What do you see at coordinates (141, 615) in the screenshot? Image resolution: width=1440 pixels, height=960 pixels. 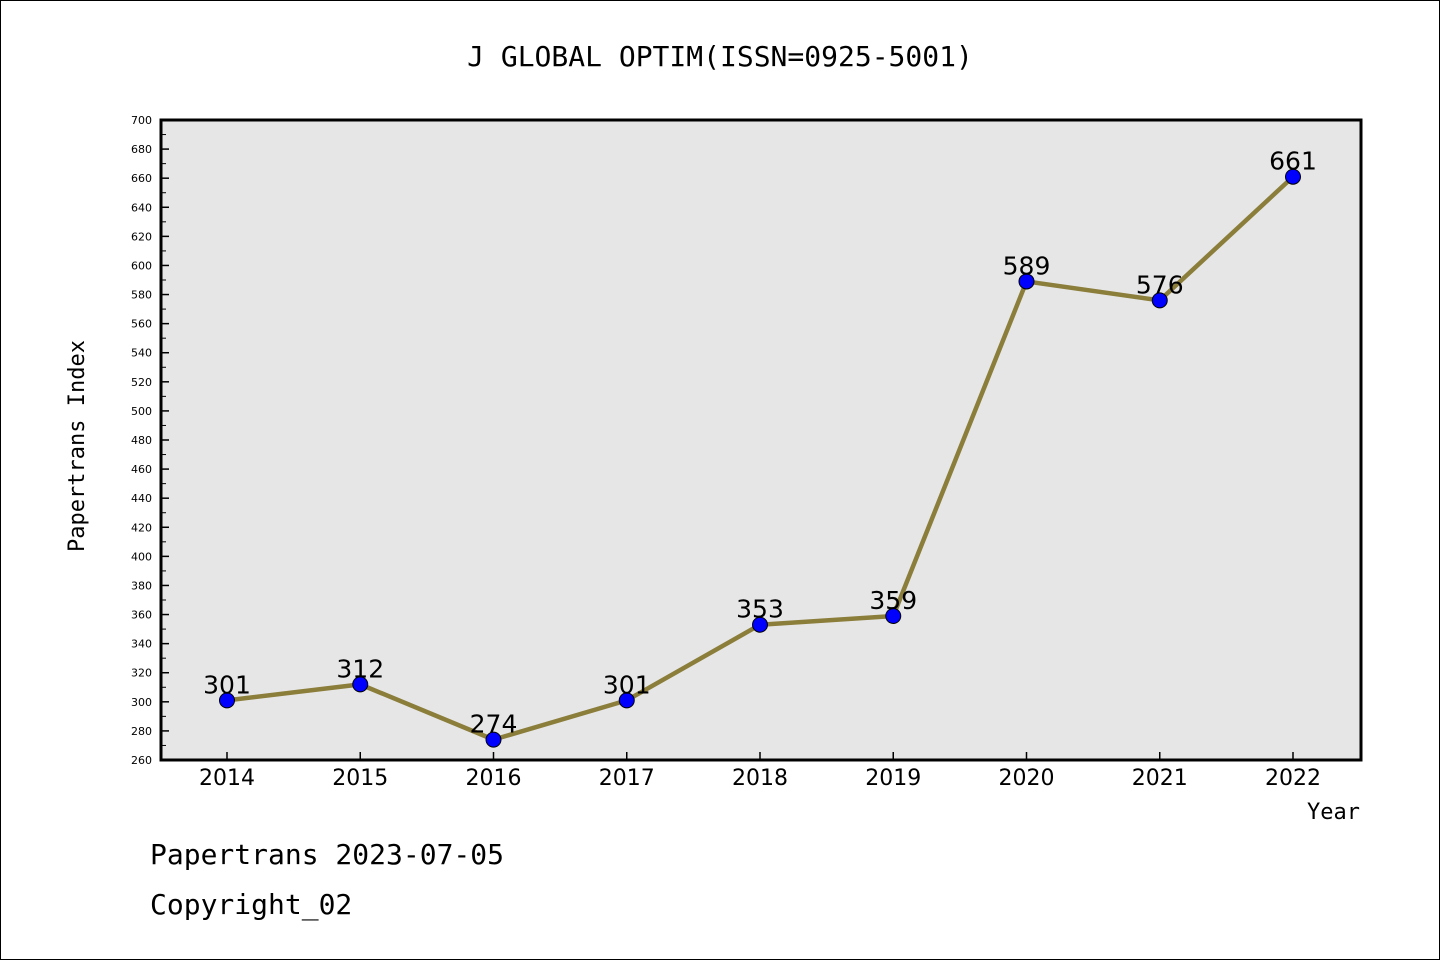 I see `y-tick-label: 360` at bounding box center [141, 615].